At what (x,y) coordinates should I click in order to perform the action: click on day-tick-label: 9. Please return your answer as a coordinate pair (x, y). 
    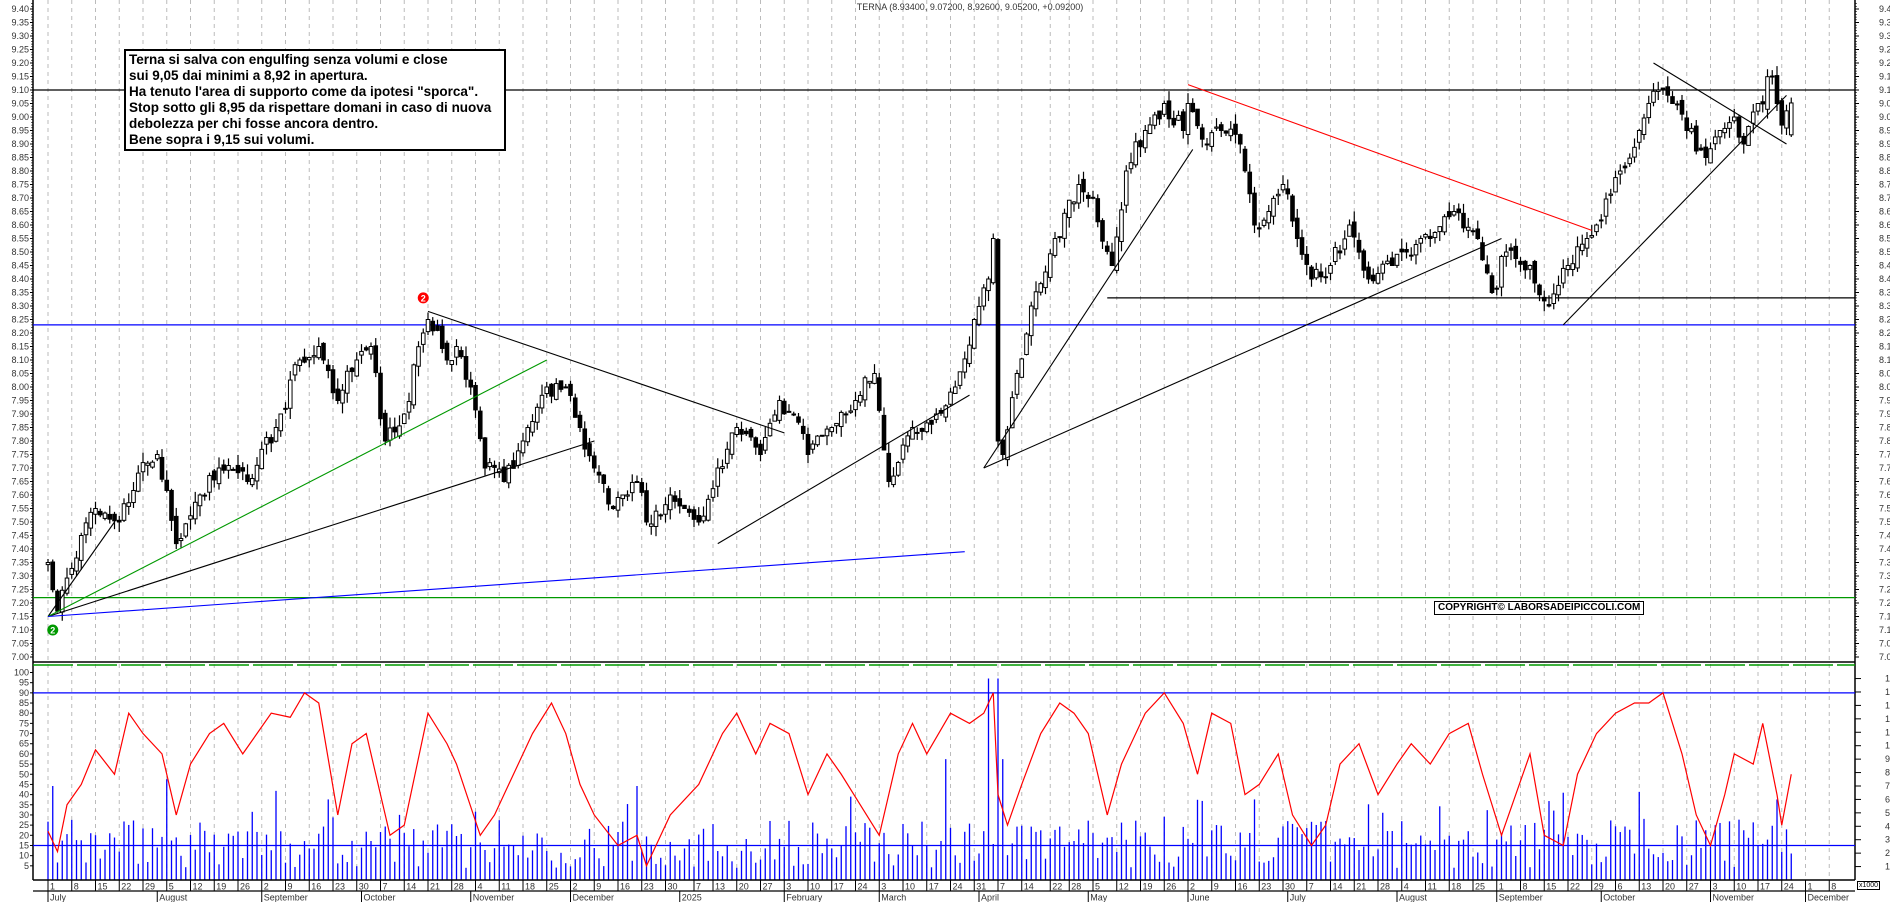
    Looking at the image, I should click on (290, 887).